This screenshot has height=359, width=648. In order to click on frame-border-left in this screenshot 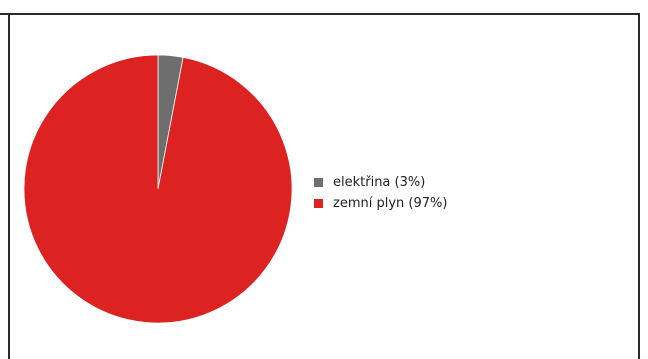, I will do `click(9, 186)`.